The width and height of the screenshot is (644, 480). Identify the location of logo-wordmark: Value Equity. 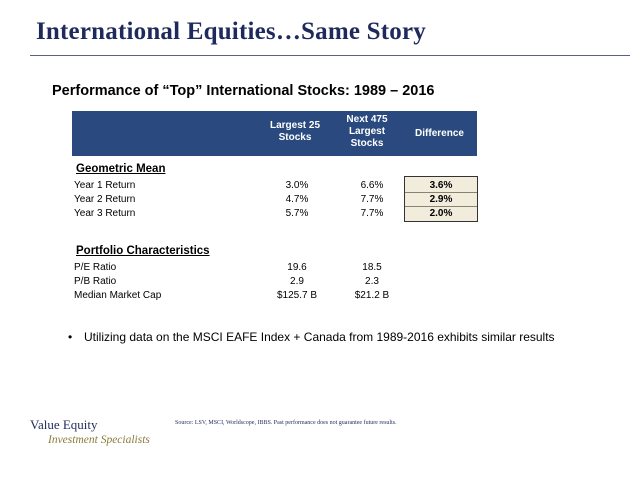
(64, 424).